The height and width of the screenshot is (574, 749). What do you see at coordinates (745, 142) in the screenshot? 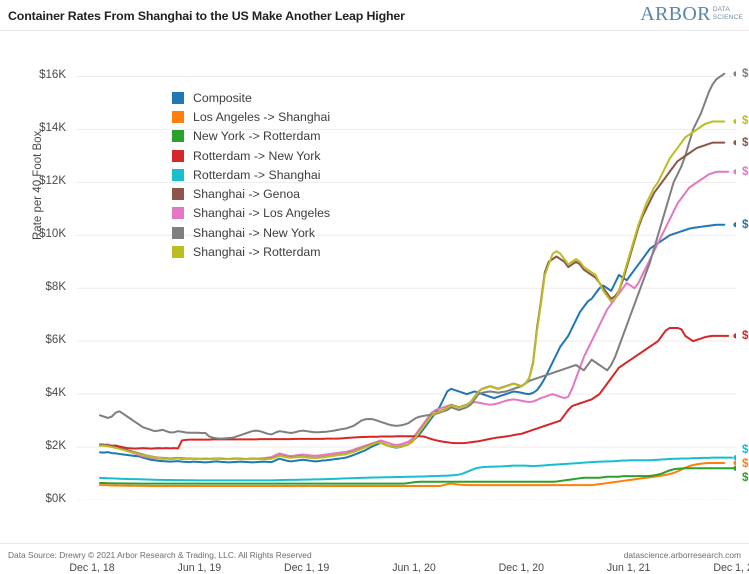
I see `series-end-label: $13.5K` at bounding box center [745, 142].